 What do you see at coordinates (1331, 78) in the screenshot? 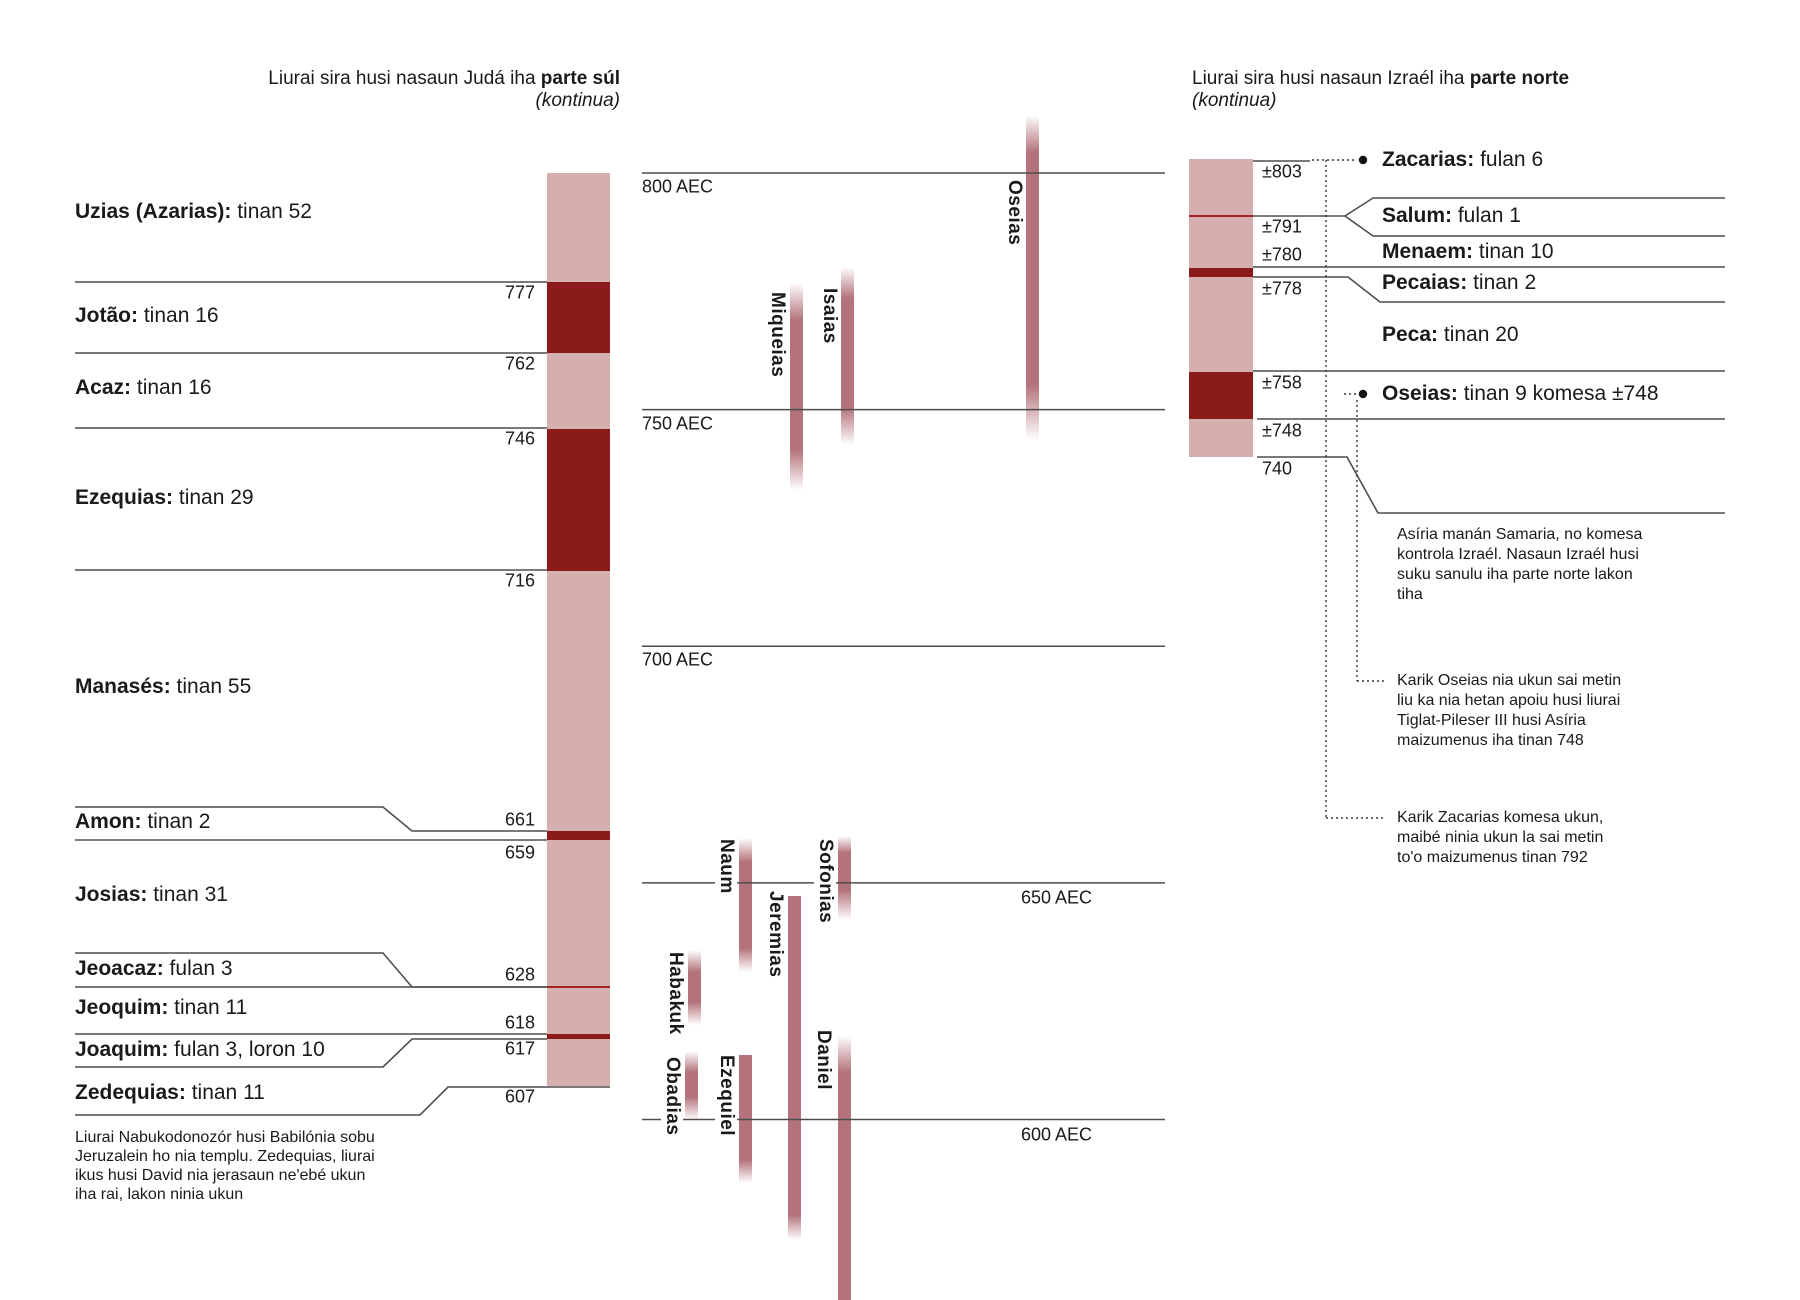
I see `israel-header-text: Liurai sira husi nasaun Izraél iha` at bounding box center [1331, 78].